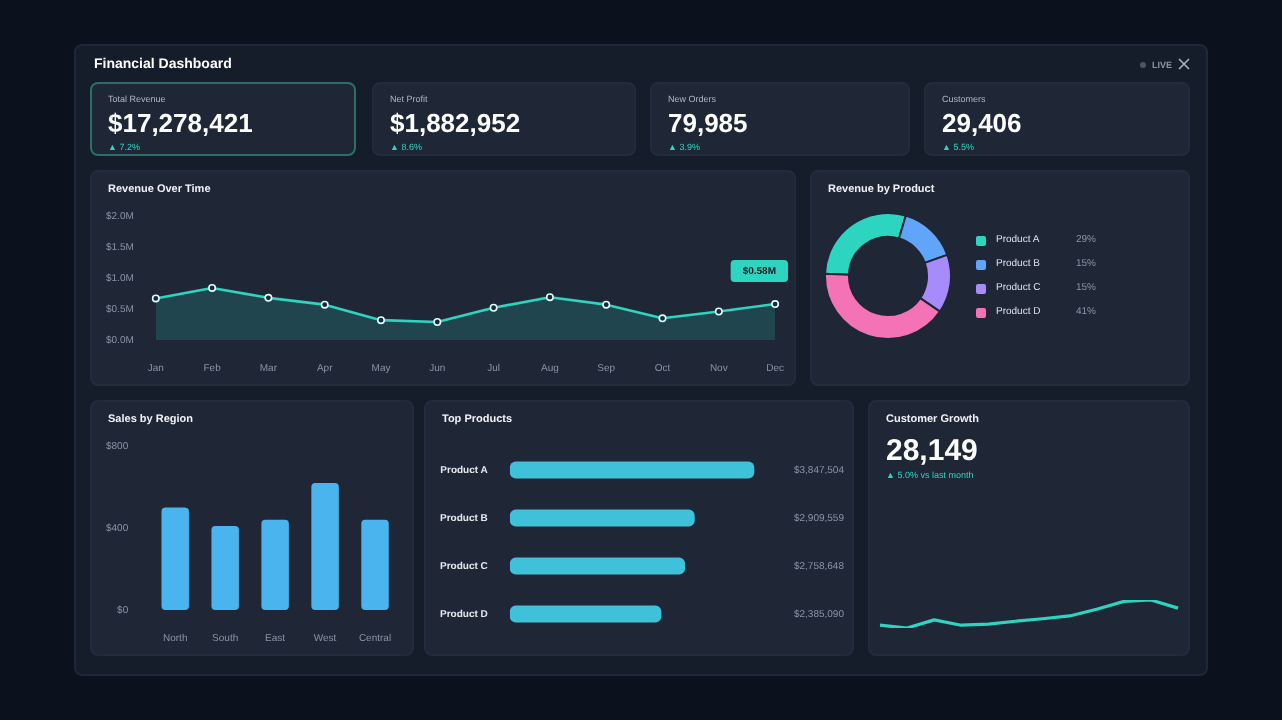  What do you see at coordinates (456, 123) in the screenshot?
I see `text: $1,882,952` at bounding box center [456, 123].